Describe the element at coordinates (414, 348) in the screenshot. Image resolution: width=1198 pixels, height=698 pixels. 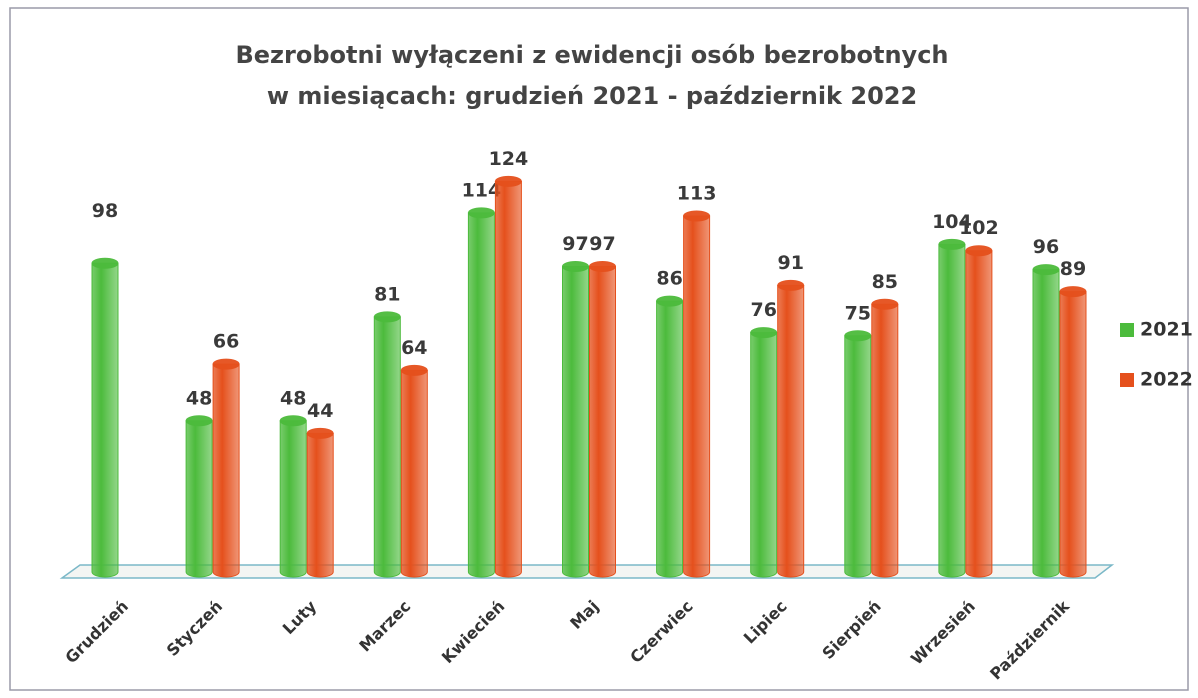
I see `value-label: 64` at that location.